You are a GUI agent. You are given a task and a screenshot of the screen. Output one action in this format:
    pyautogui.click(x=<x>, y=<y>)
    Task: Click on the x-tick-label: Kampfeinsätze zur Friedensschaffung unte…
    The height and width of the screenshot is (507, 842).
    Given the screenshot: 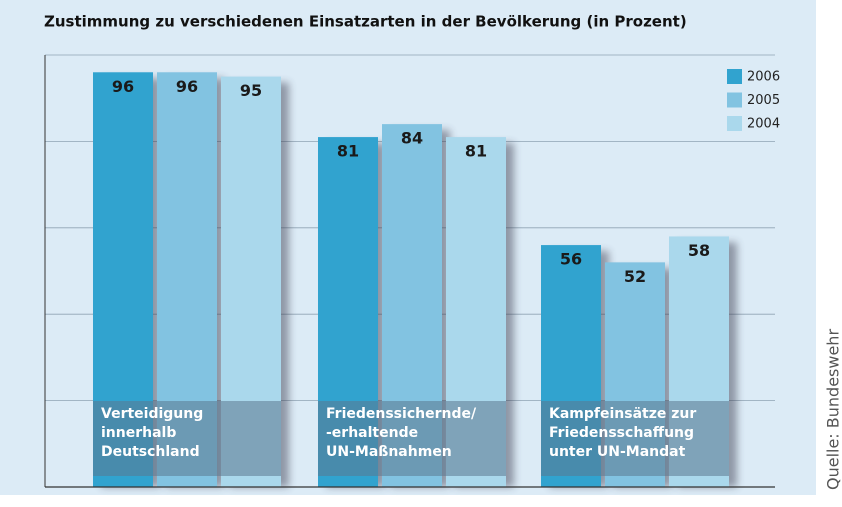 What is the action you would take?
    pyautogui.click(x=623, y=433)
    